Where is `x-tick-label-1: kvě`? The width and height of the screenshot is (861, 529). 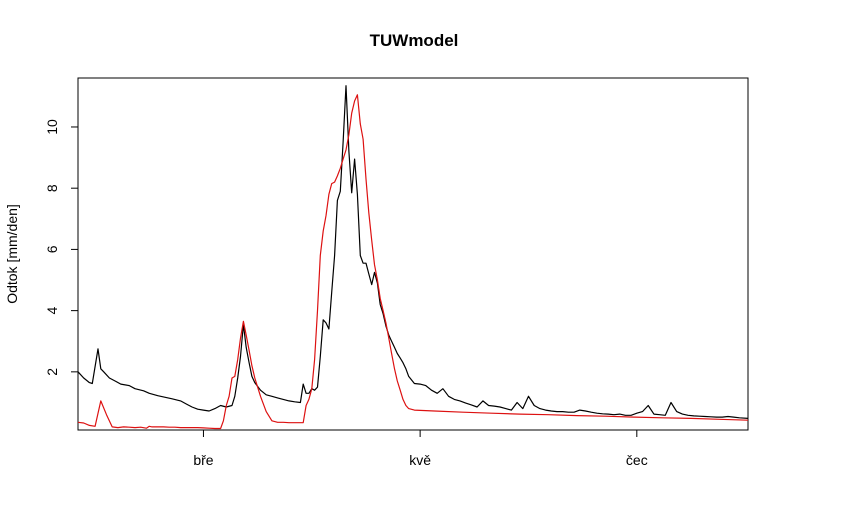
x-tick-label-1: kvě is located at coordinates (420, 460).